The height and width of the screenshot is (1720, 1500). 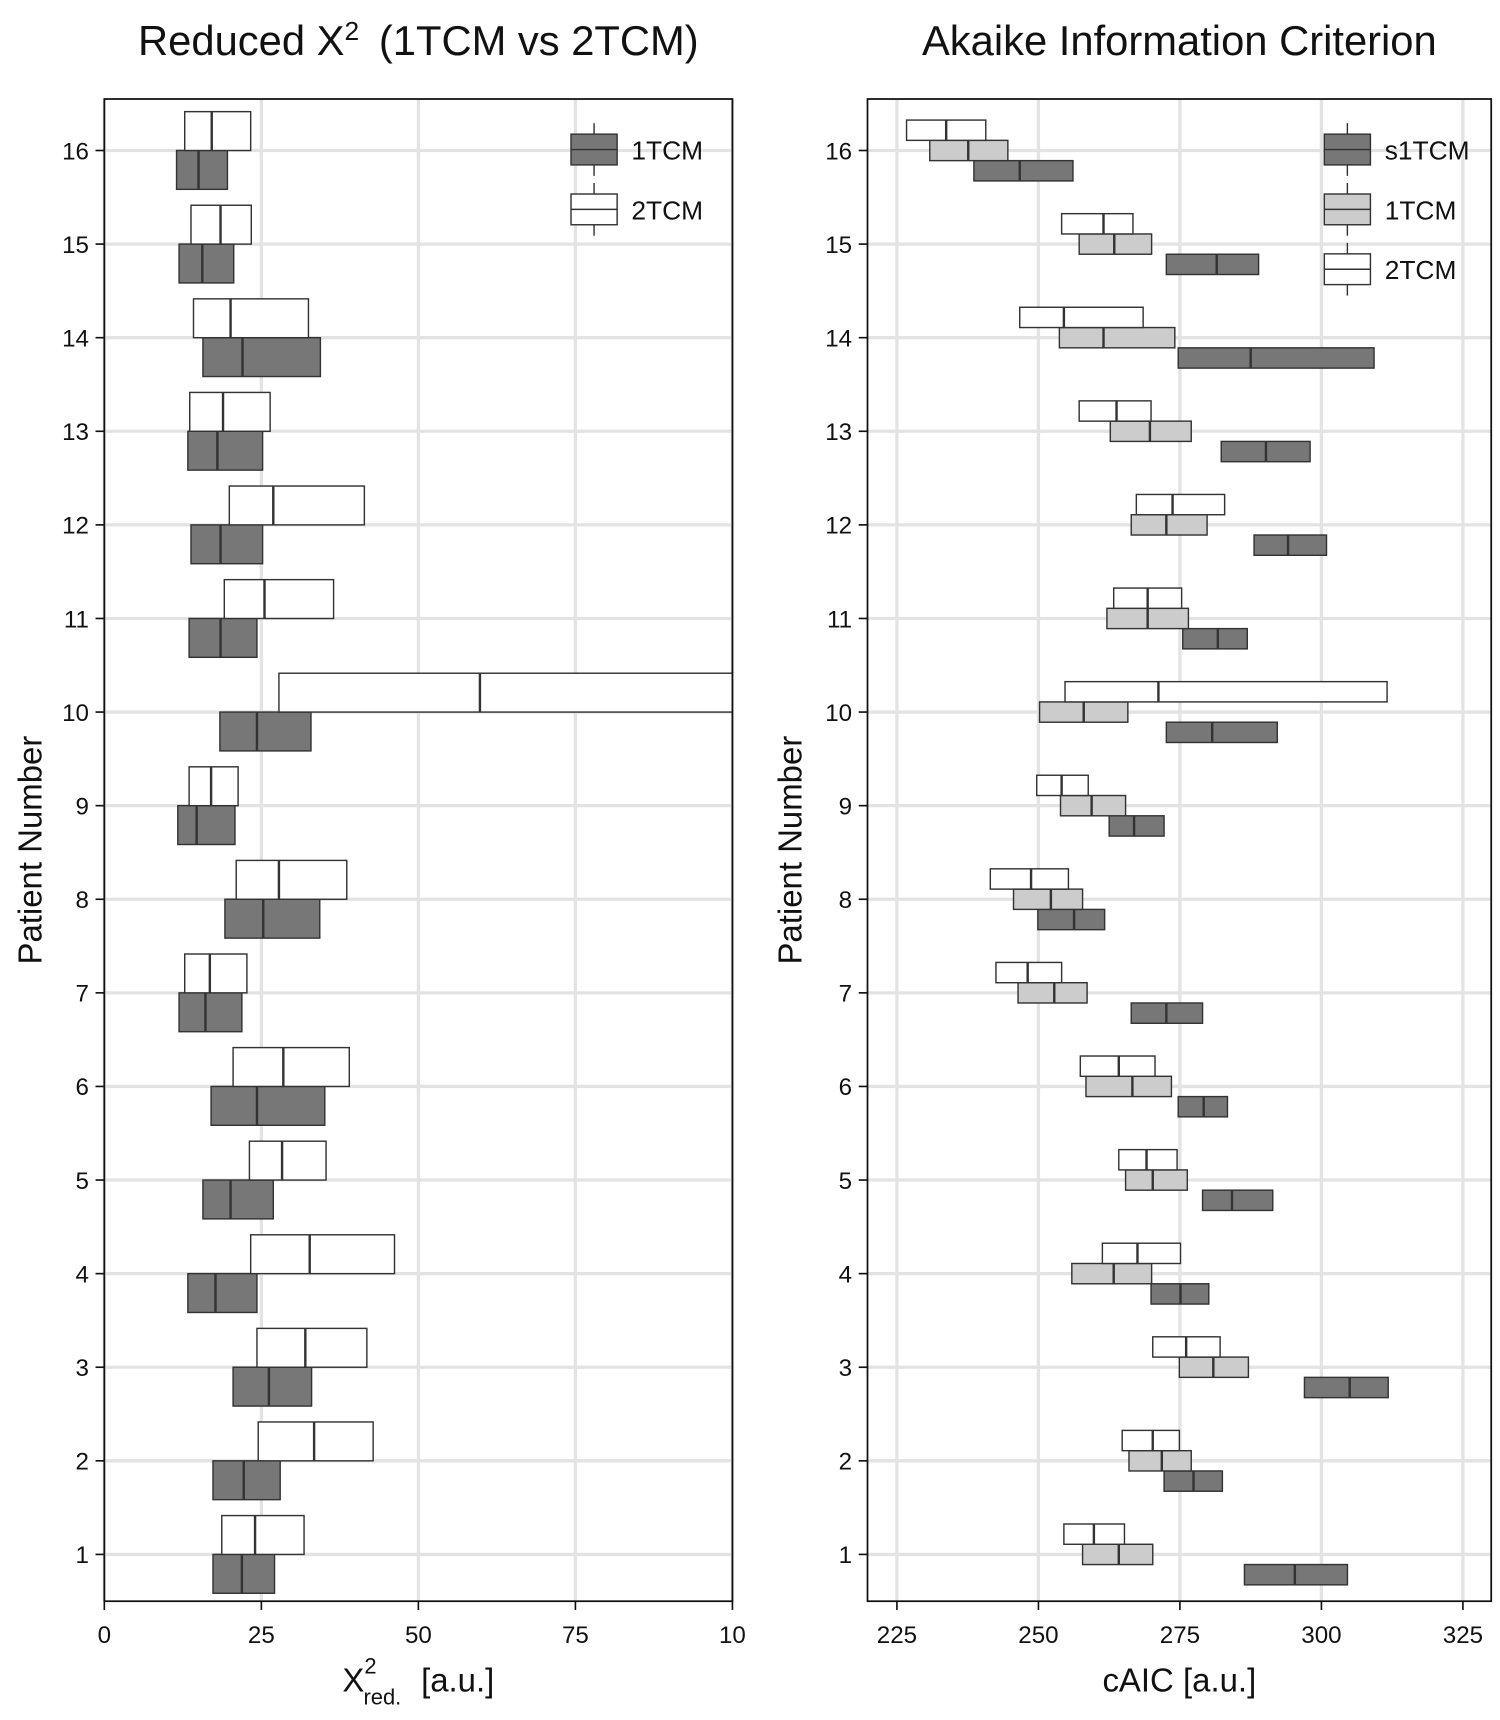 What do you see at coordinates (897, 1635) in the screenshot?
I see `x-tick-label: 225` at bounding box center [897, 1635].